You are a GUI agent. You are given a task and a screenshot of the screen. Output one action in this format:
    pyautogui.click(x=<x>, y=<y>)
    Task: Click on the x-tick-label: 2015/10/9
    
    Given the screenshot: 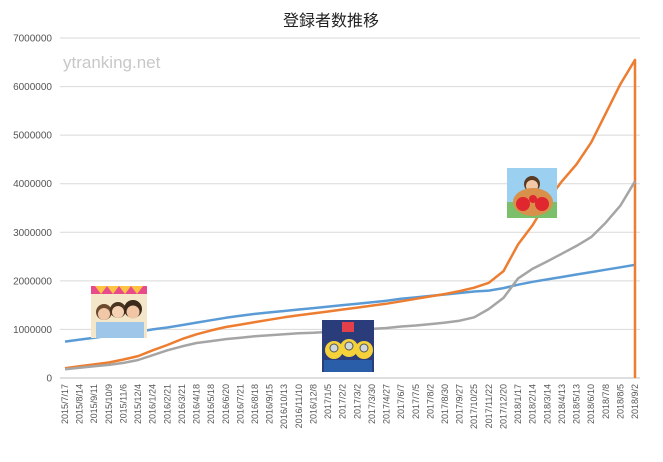 What is the action you would take?
    pyautogui.click(x=109, y=404)
    